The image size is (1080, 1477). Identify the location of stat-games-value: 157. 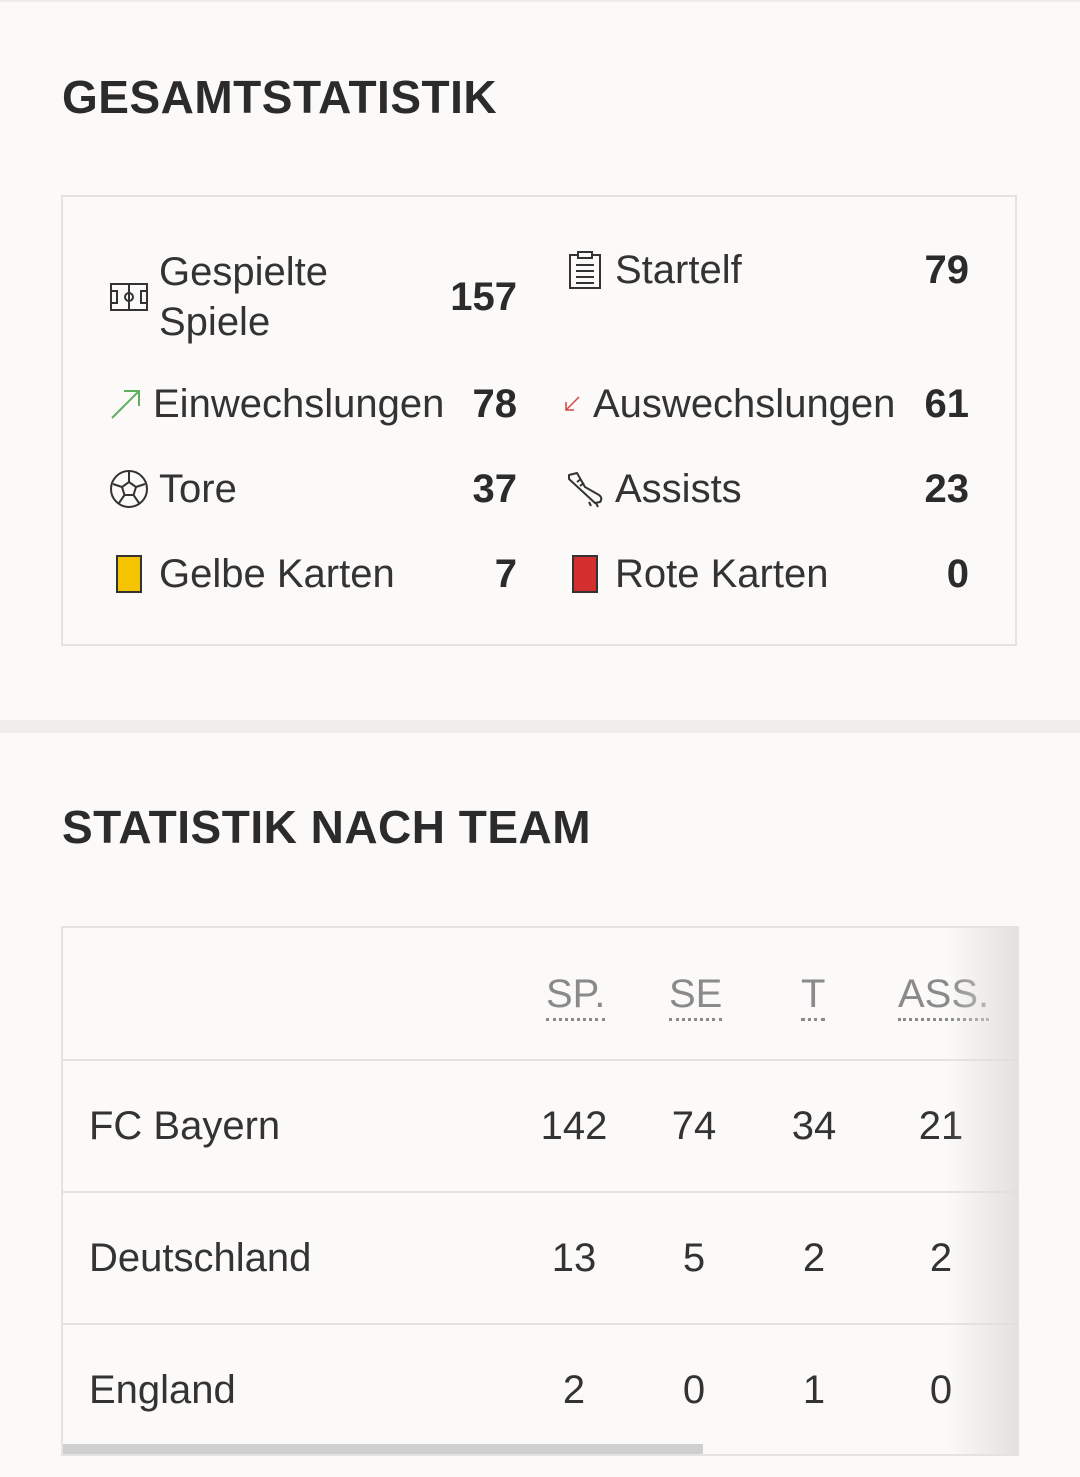
(483, 296).